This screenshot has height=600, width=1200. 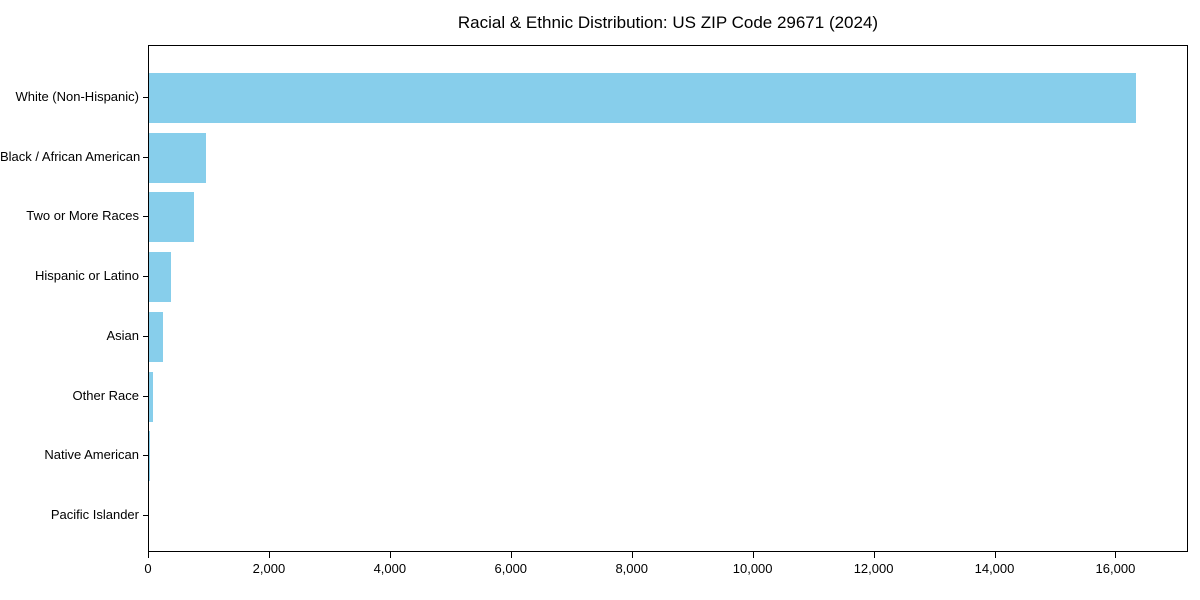 I want to click on y-axis-label-black-african-american: Black / African American, so click(x=70, y=156).